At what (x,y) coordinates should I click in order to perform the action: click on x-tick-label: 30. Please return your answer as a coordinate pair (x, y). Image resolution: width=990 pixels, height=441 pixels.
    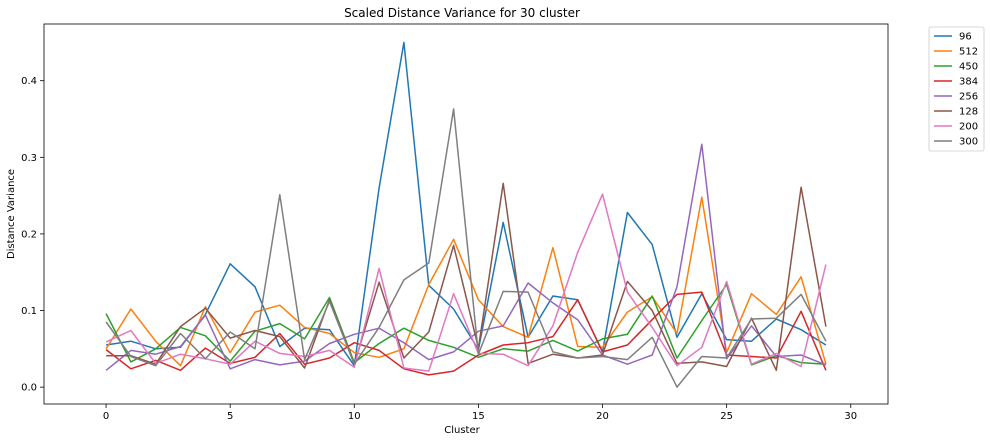
    Looking at the image, I should click on (850, 416).